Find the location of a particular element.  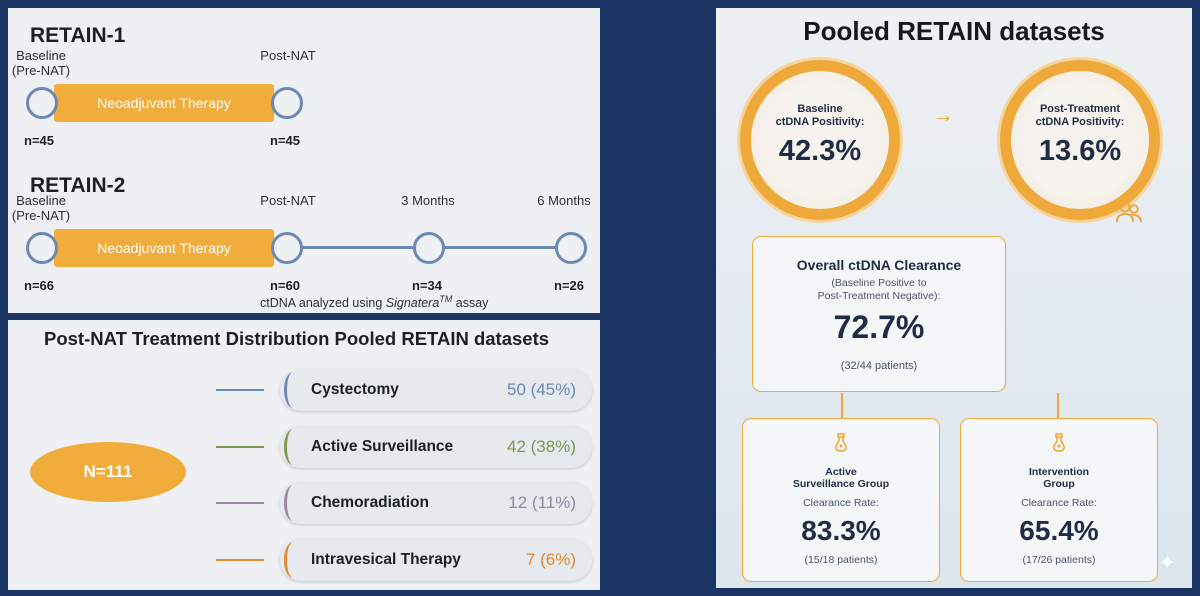

retain1-baseline-node is located at coordinates (42, 103).